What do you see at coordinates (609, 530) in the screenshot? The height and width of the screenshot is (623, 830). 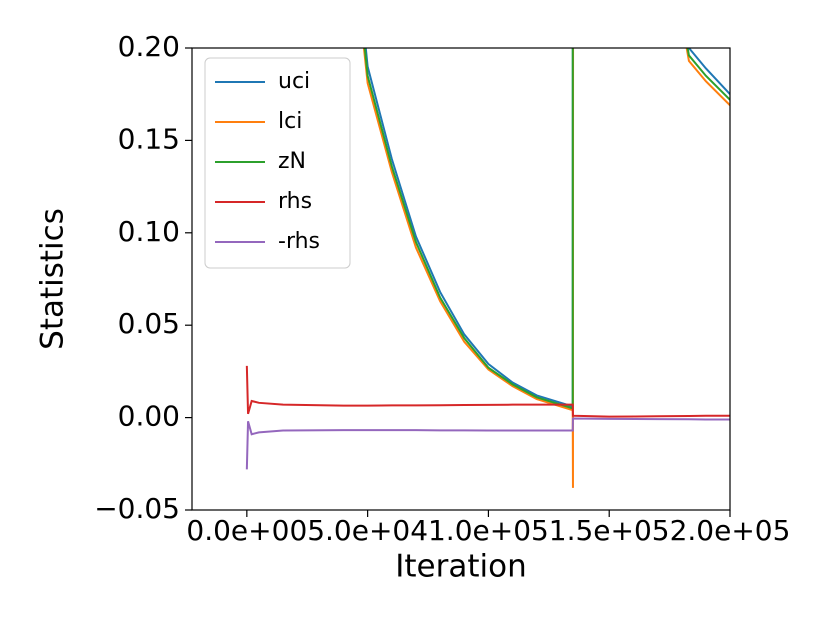 I see `x-tick-label: 1.5e+05` at bounding box center [609, 530].